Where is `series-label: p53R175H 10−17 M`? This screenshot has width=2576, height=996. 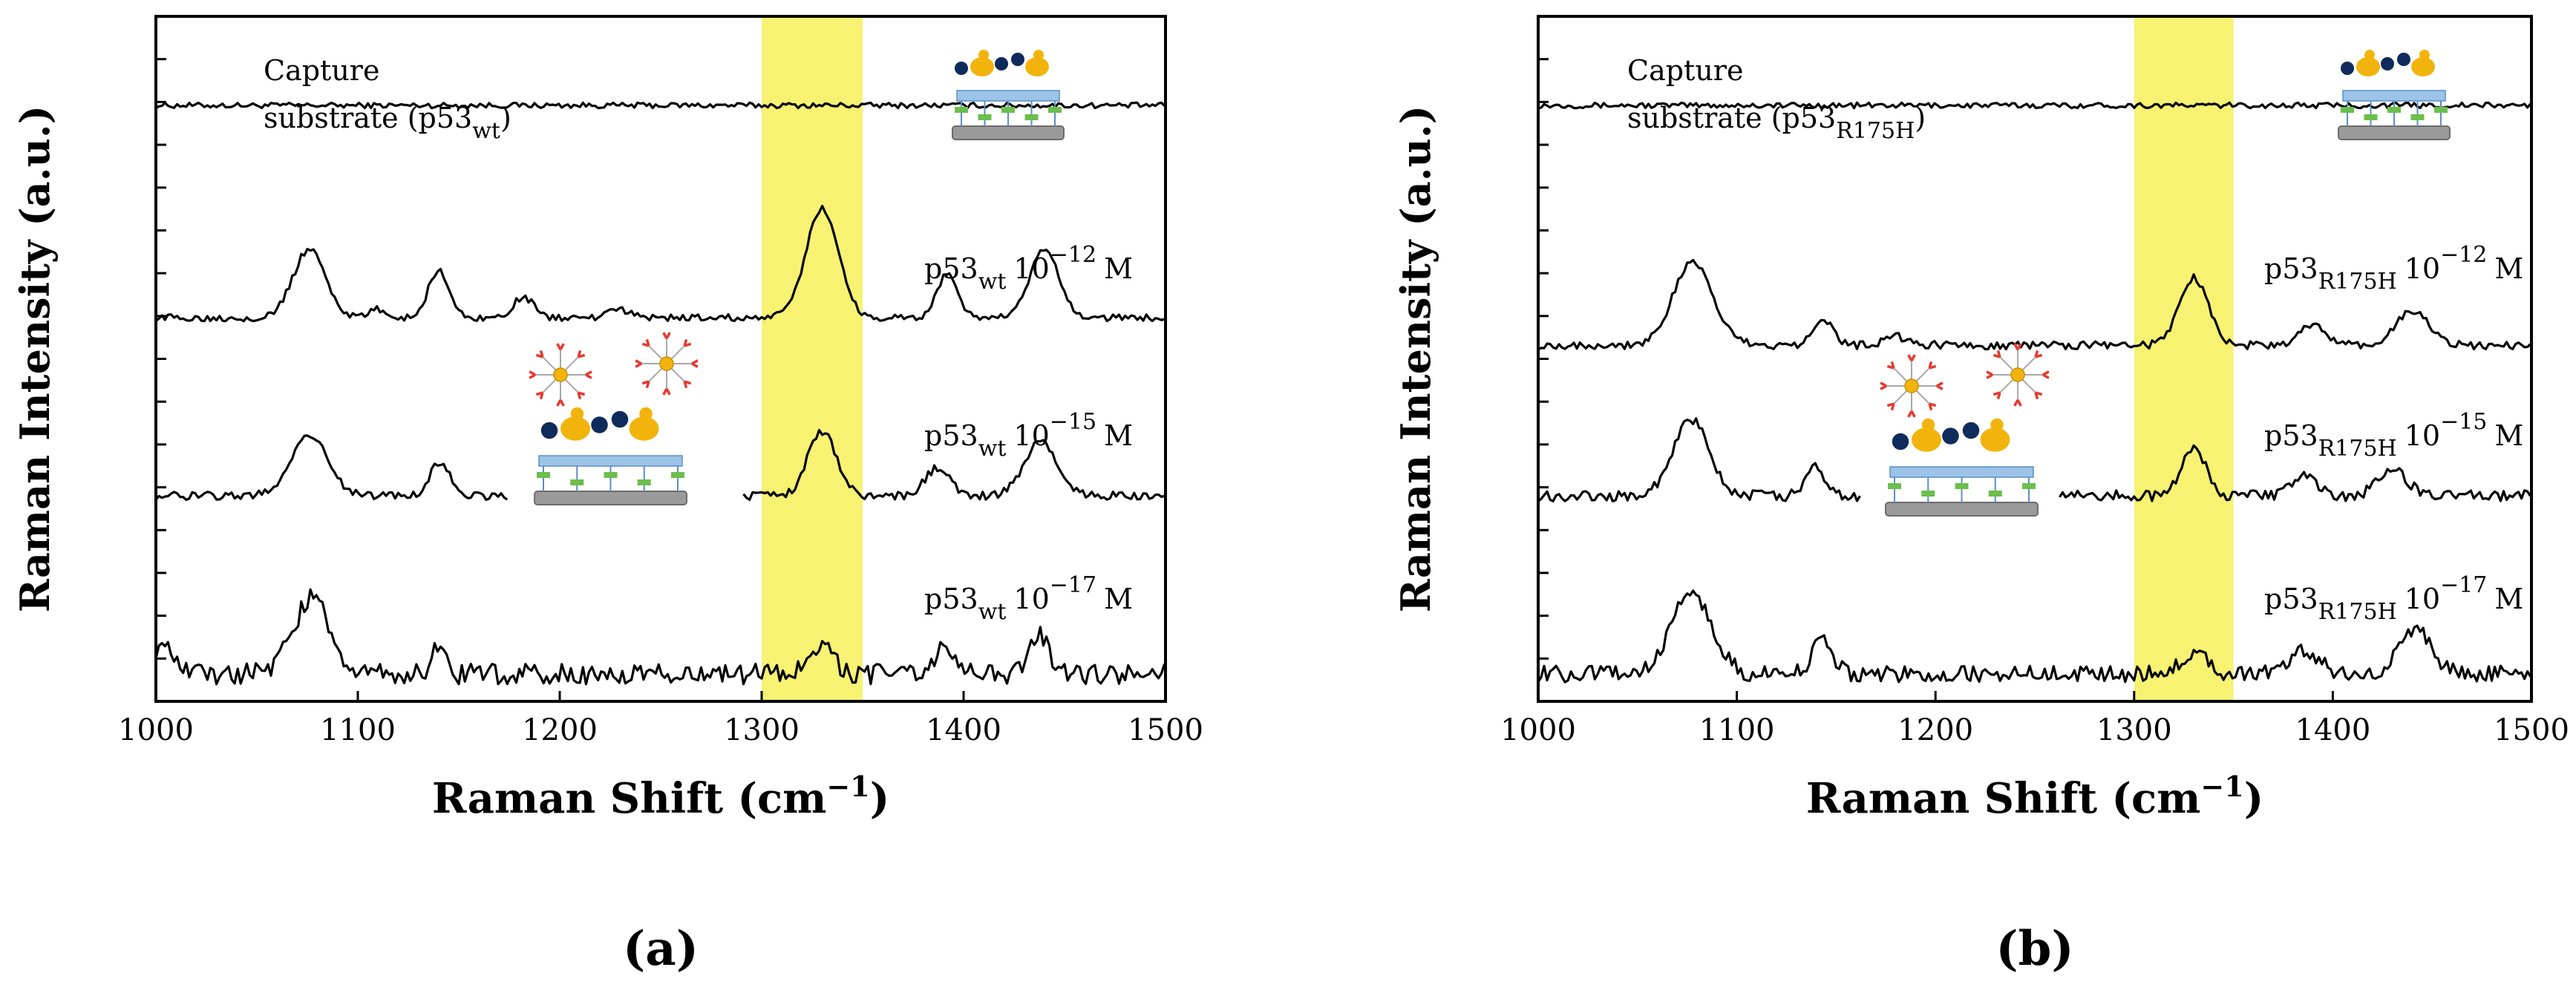 series-label: p53R175H 10−17 M is located at coordinates (2393, 598).